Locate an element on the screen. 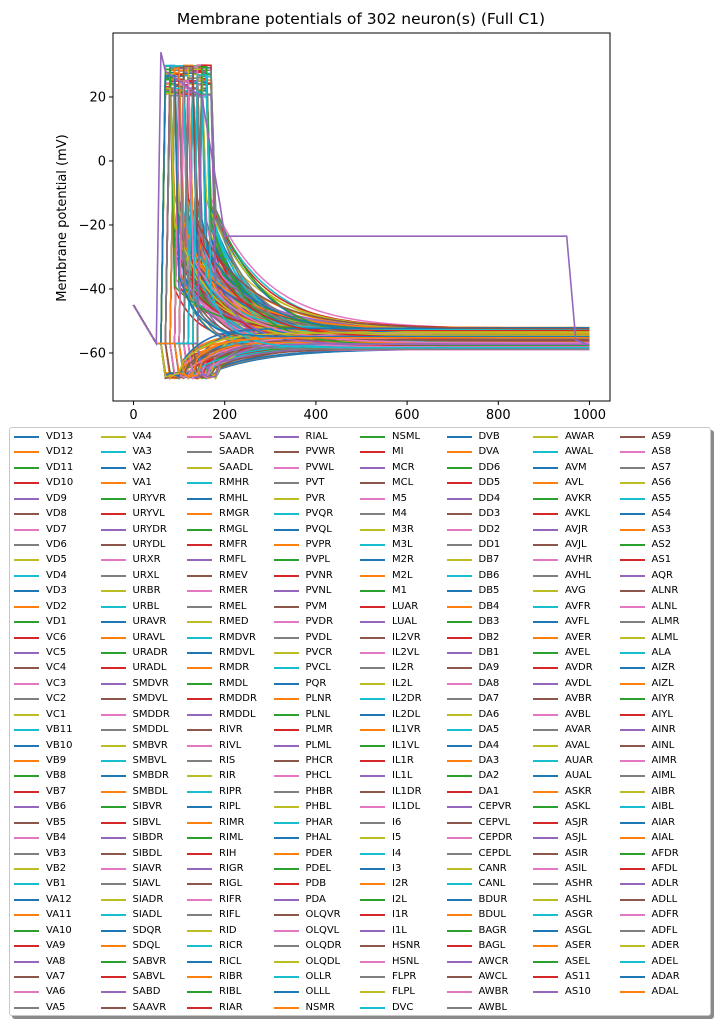  legend-label: VD11 is located at coordinates (60, 467).